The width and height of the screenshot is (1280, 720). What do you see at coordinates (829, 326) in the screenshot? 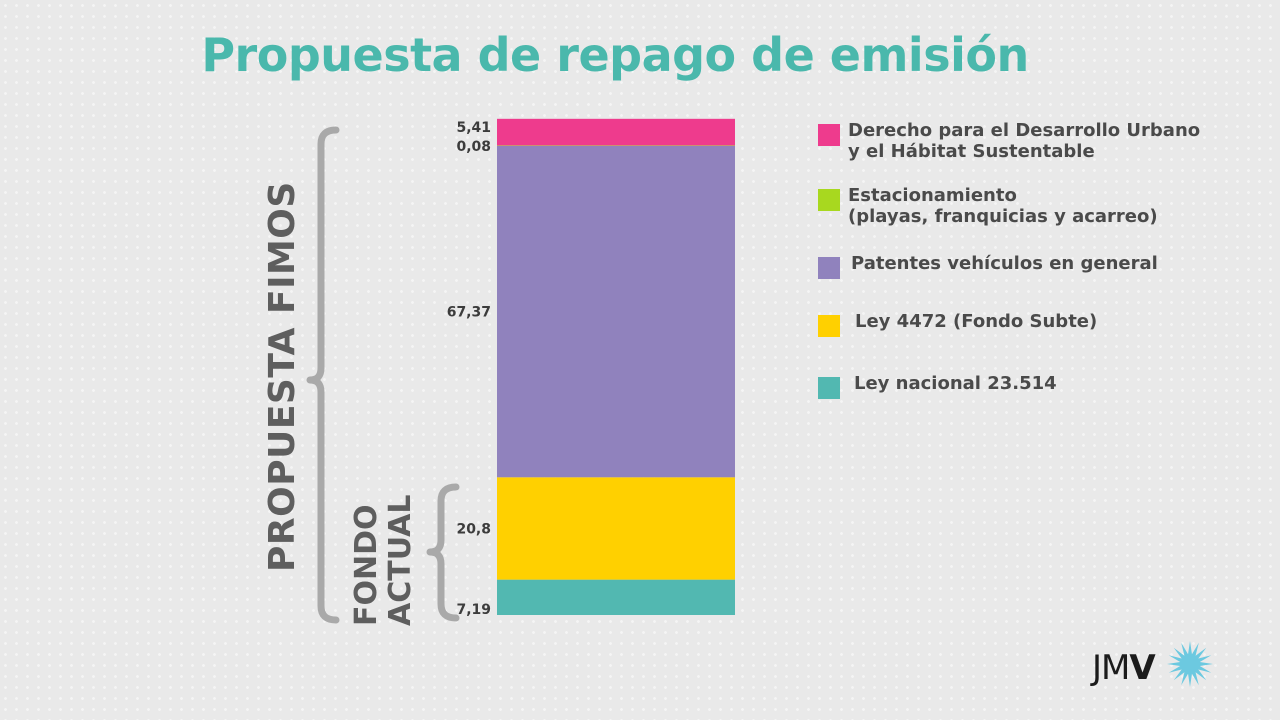
I see `legend-swatch-ley4472` at bounding box center [829, 326].